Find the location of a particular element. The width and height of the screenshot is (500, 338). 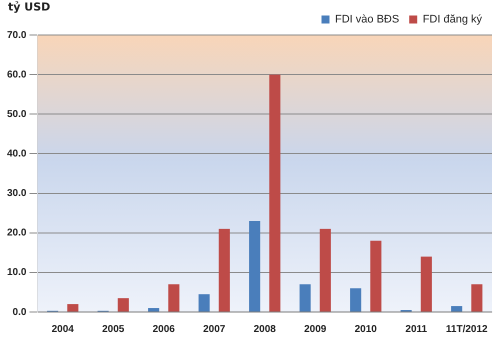

y-tick-label: 30.0 is located at coordinates (16, 194).